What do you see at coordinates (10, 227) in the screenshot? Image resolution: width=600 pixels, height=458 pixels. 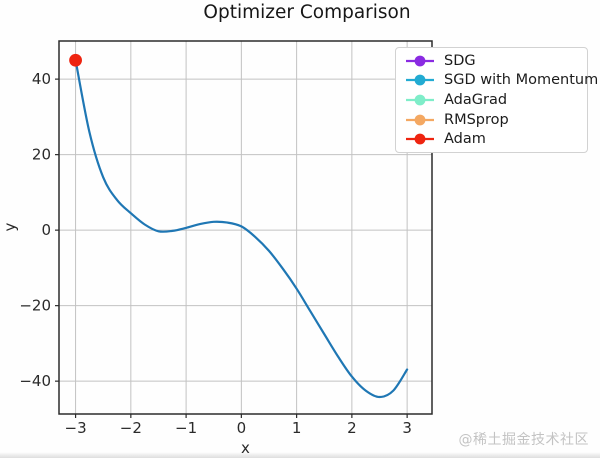 I see `y-axis-label: y` at bounding box center [10, 227].